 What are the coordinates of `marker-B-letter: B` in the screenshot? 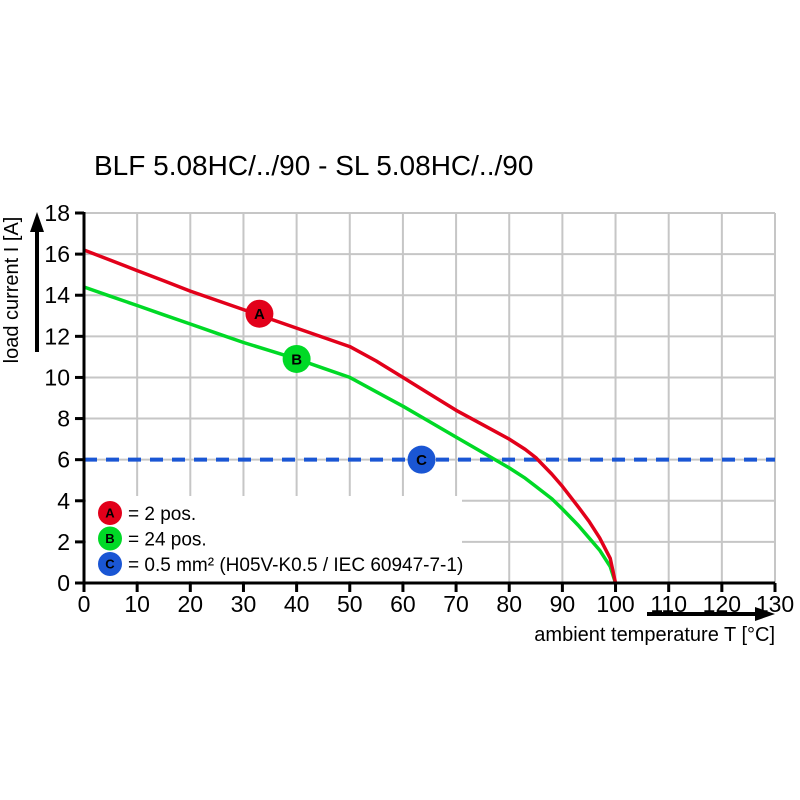 It's located at (296, 359).